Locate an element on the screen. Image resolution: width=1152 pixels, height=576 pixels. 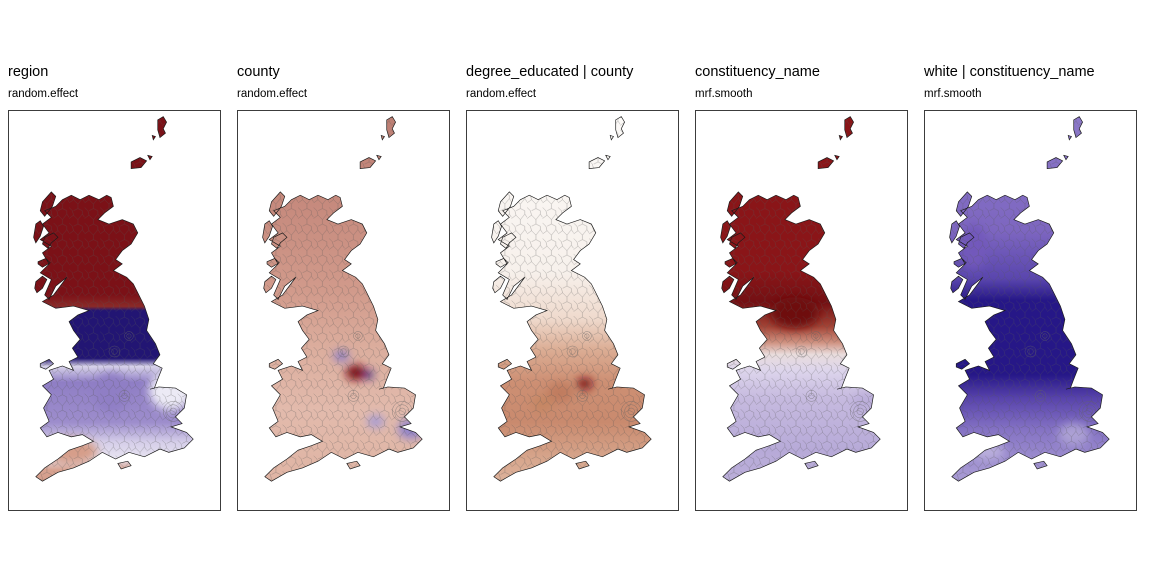
map-panel-constituency-name: constituency_name mrf.smooth is located at coordinates (801, 287).